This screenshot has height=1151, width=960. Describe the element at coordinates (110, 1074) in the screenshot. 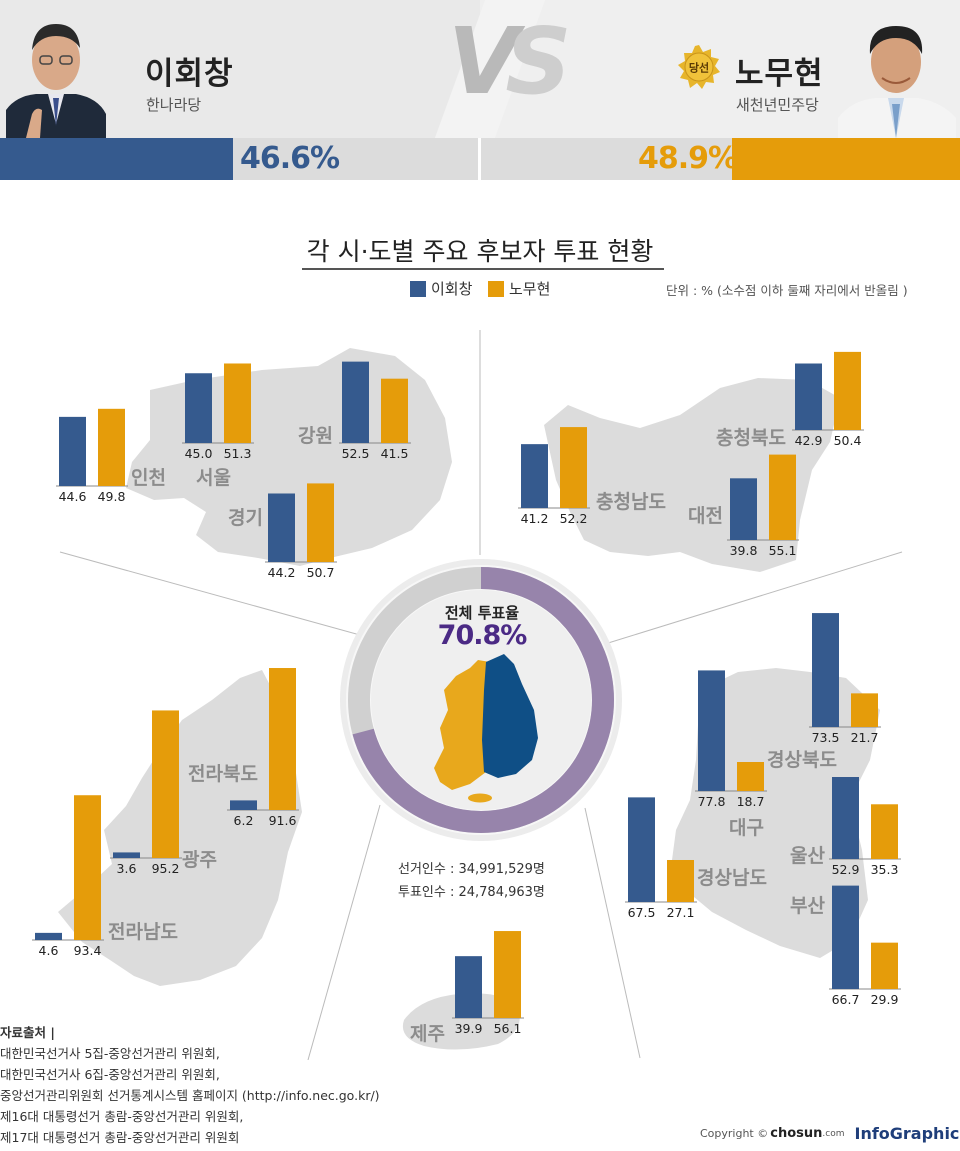

I see `source-line: 대한민국선거사 6집-중앙선거관리 위원회,` at that location.